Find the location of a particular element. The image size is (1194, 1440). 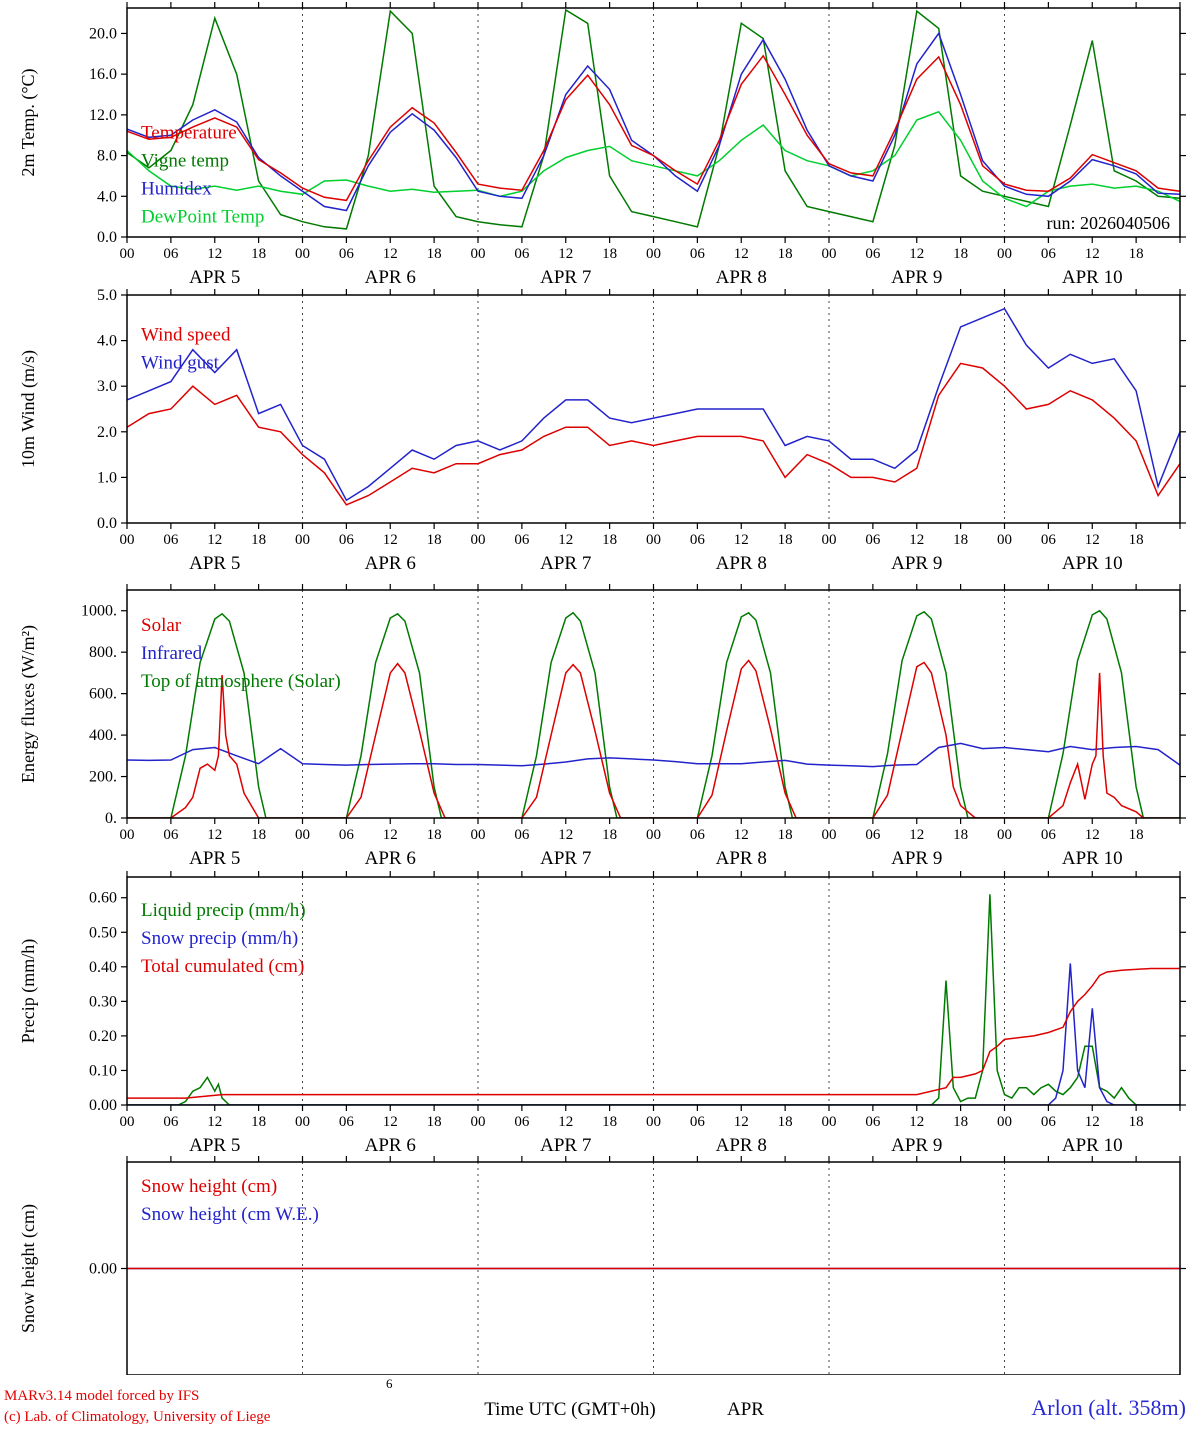

series-snow-precip-mm-h- is located at coordinates (653, 1034).